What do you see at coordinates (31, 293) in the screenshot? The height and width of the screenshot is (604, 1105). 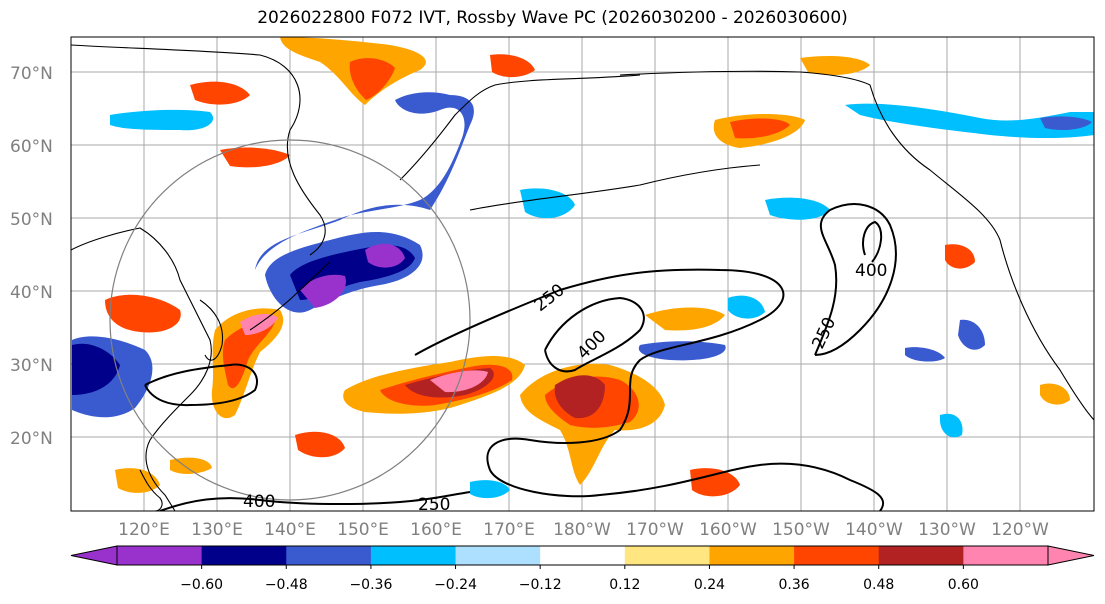 I see `lat-label: 40°N` at bounding box center [31, 293].